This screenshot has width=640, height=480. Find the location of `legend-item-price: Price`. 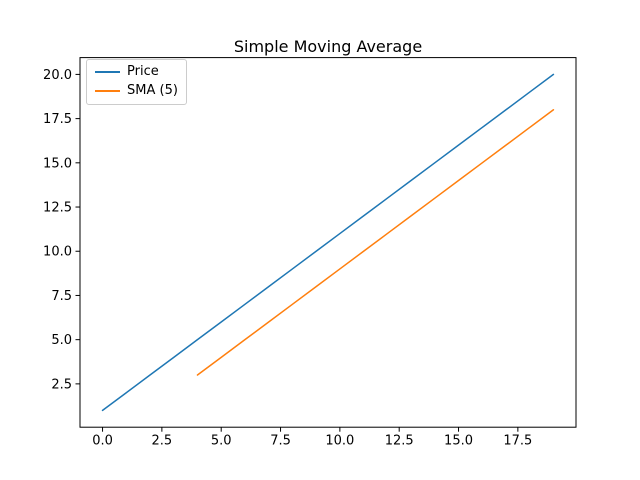

legend-item-price: Price is located at coordinates (136, 71).